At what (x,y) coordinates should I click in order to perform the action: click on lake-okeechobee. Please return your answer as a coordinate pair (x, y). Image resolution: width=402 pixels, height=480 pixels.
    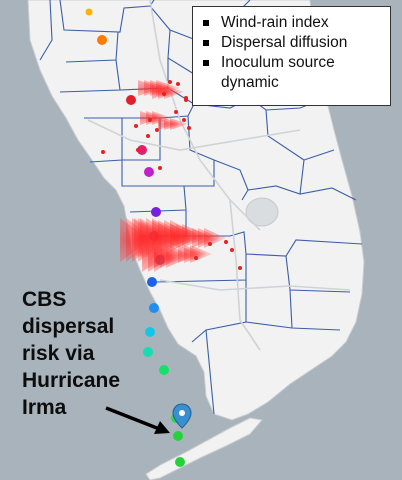
    Looking at the image, I should click on (262, 212).